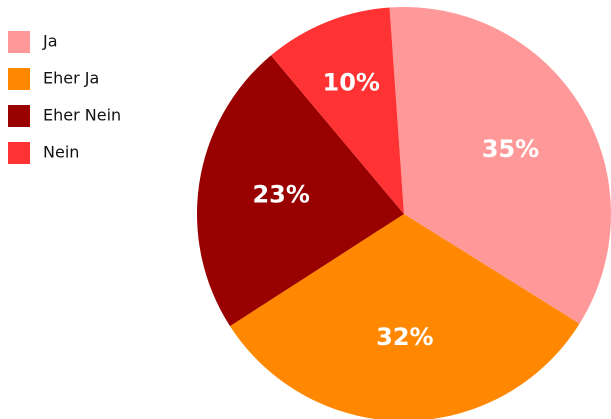  I want to click on pie-slice, so click(337, 110).